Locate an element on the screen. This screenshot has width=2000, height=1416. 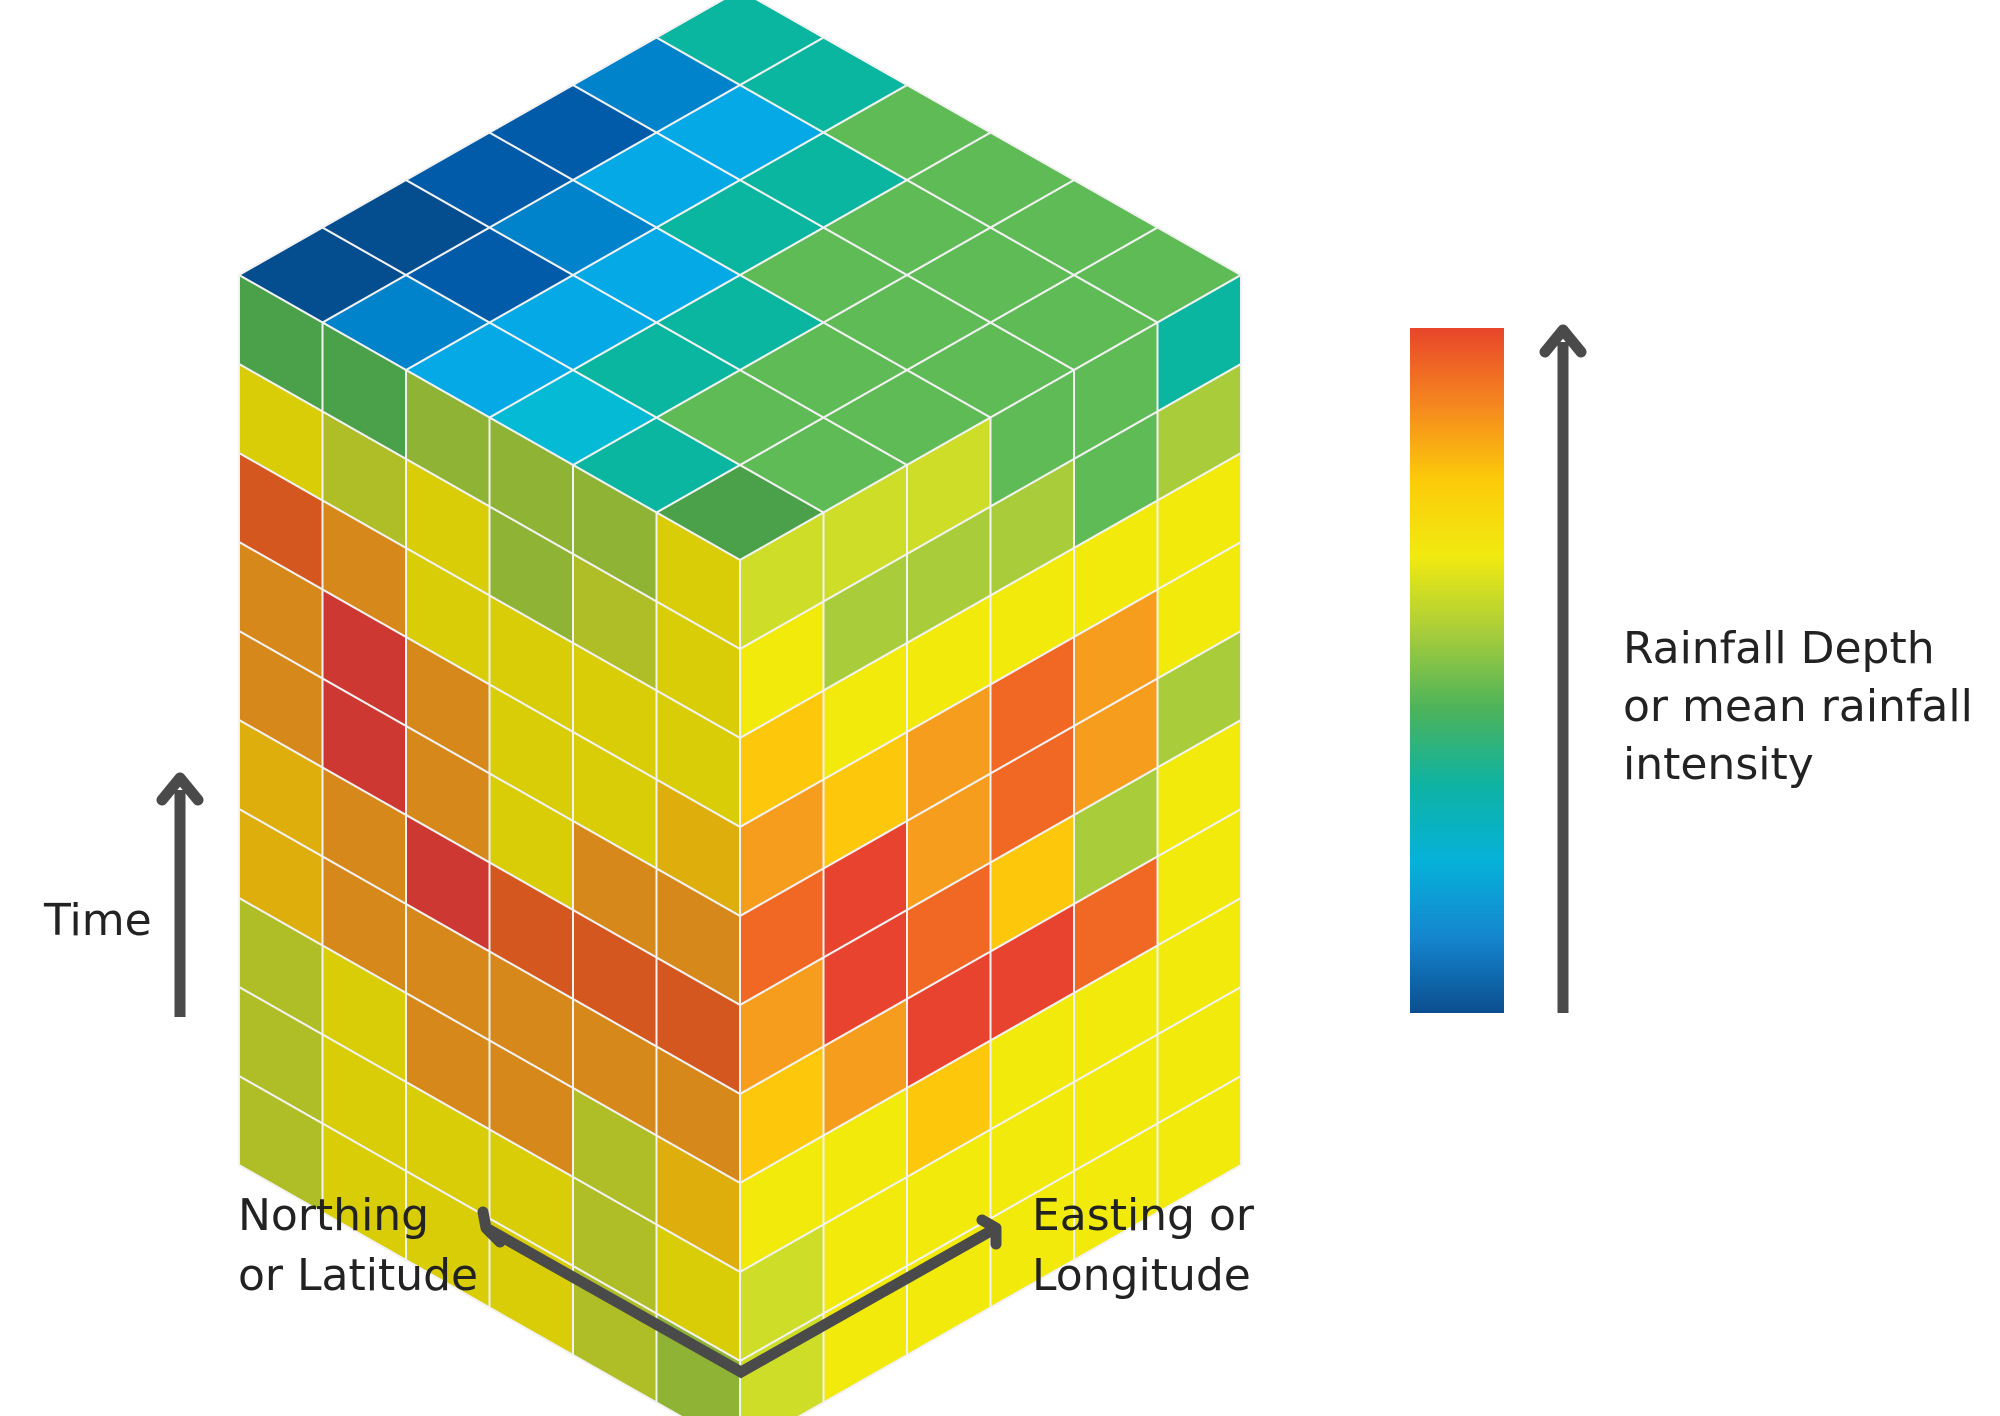
time-axis-arrow is located at coordinates (180, 894).